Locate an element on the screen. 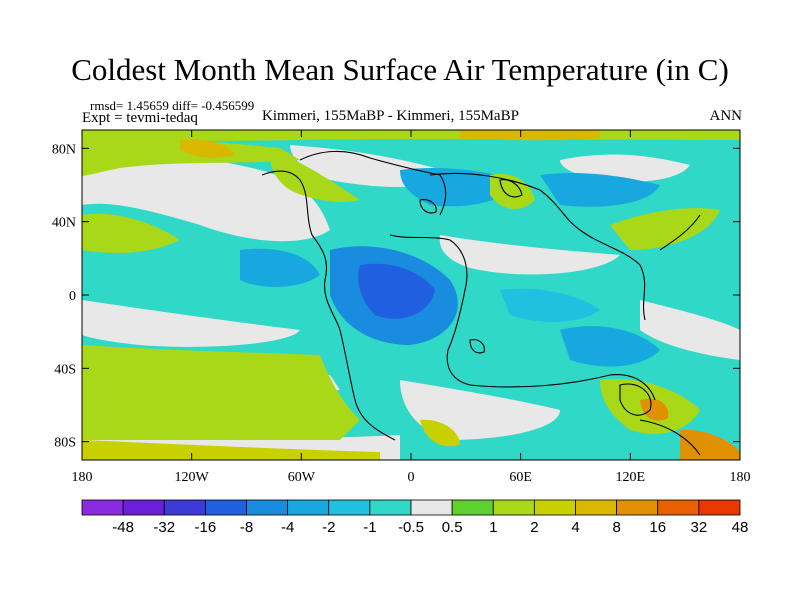  coastline-east is located at coordinates (537, 246).